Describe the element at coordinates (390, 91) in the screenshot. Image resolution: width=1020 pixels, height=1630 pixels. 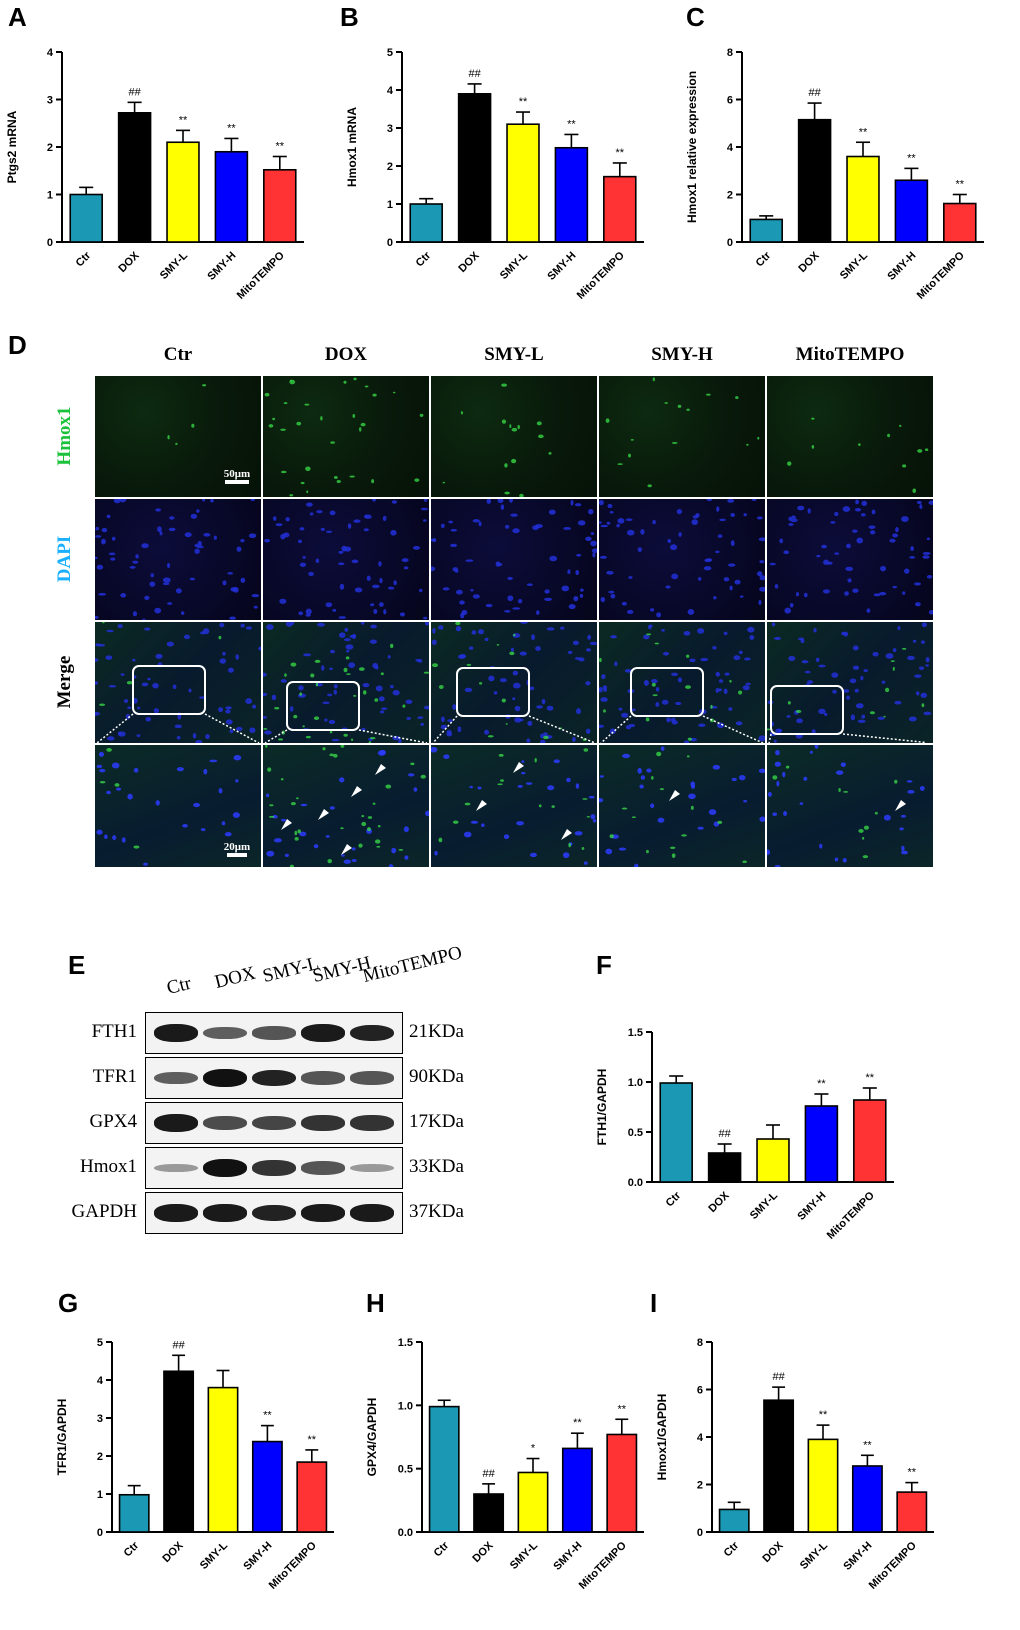
I see `y-tick-label: 4` at that location.